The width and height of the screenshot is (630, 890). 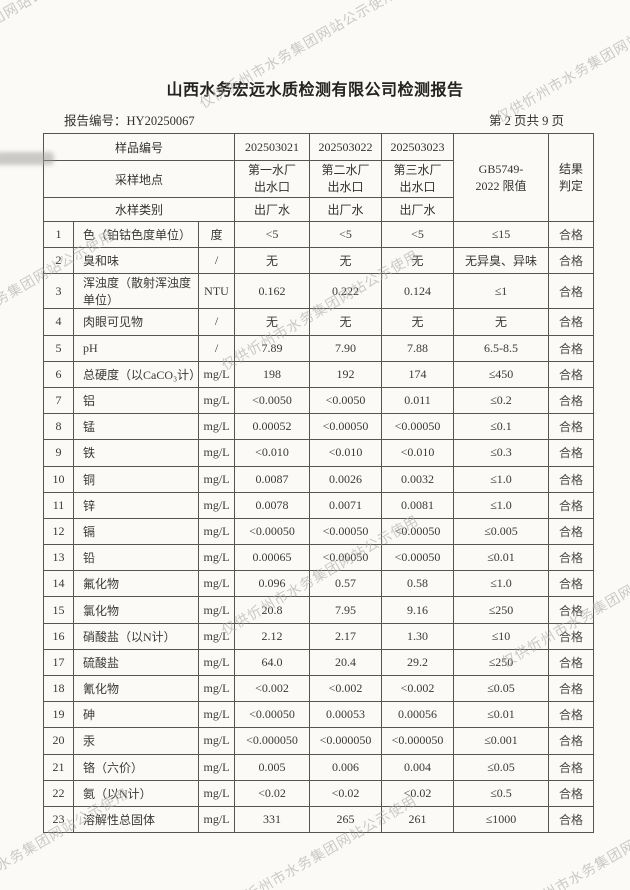 What do you see at coordinates (139, 209) in the screenshot?
I see `water-type-label: 水样类别` at bounding box center [139, 209].